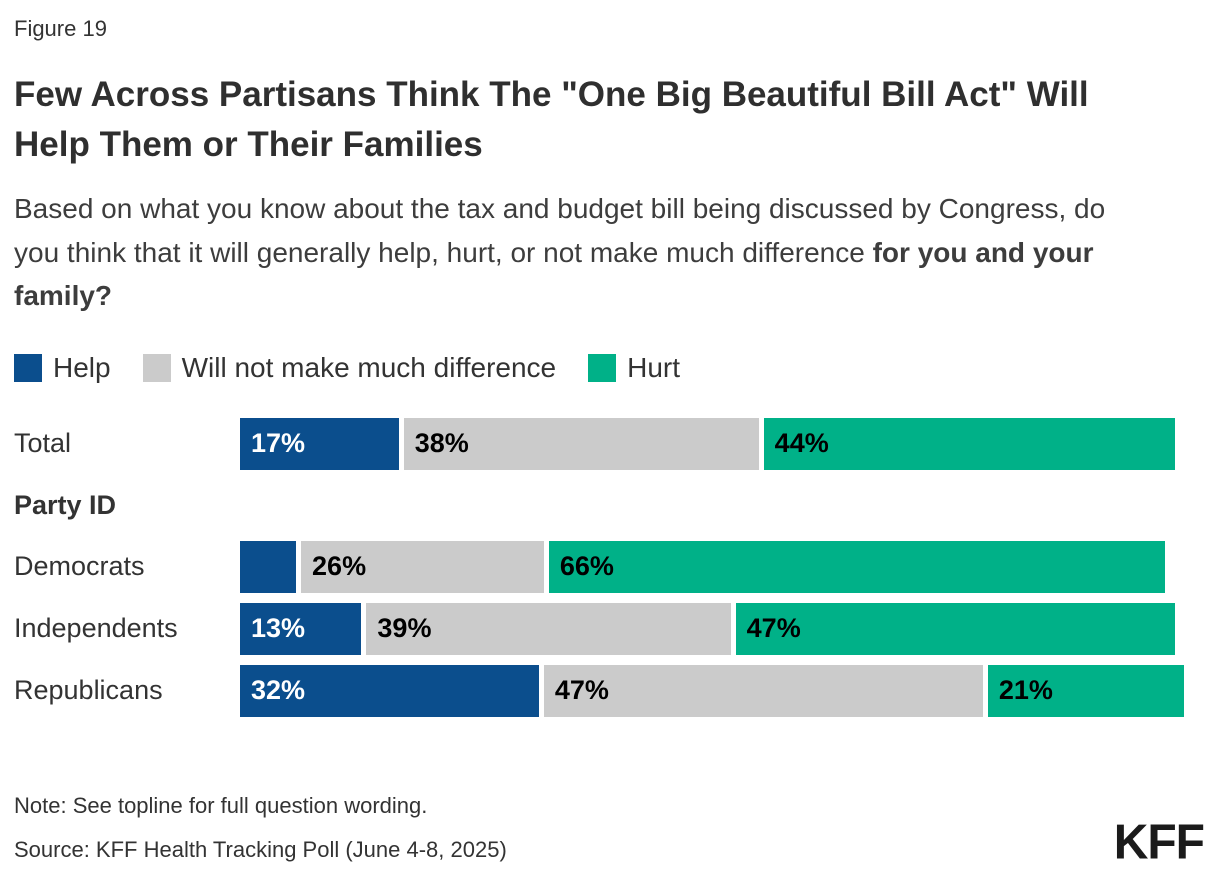 The height and width of the screenshot is (882, 1220). I want to click on legend-item-help: Help, so click(62, 368).